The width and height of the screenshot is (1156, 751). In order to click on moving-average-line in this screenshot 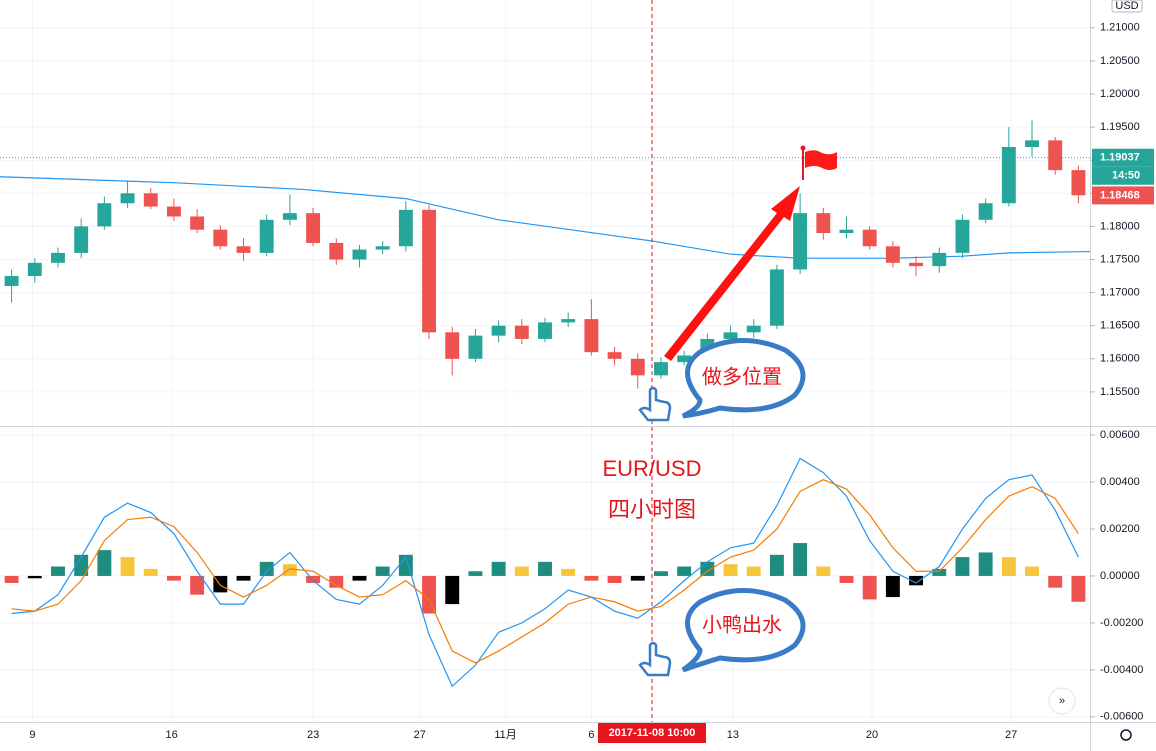, I will do `click(545, 217)`.